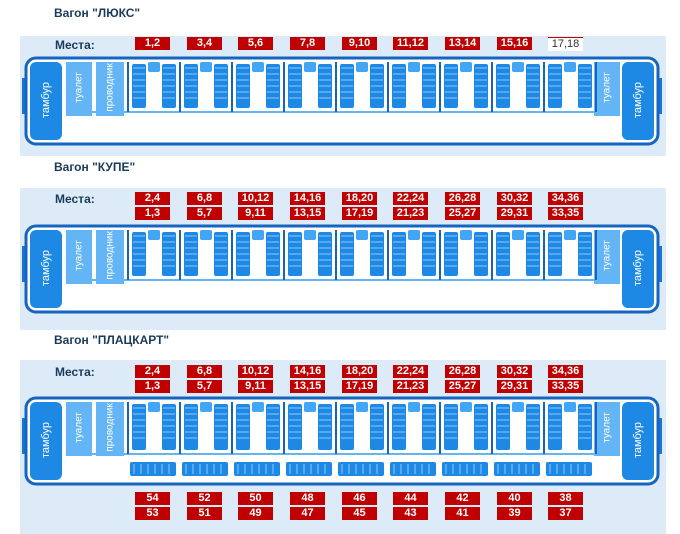  What do you see at coordinates (359, 513) in the screenshot?
I see `seat-number-button: 45` at bounding box center [359, 513].